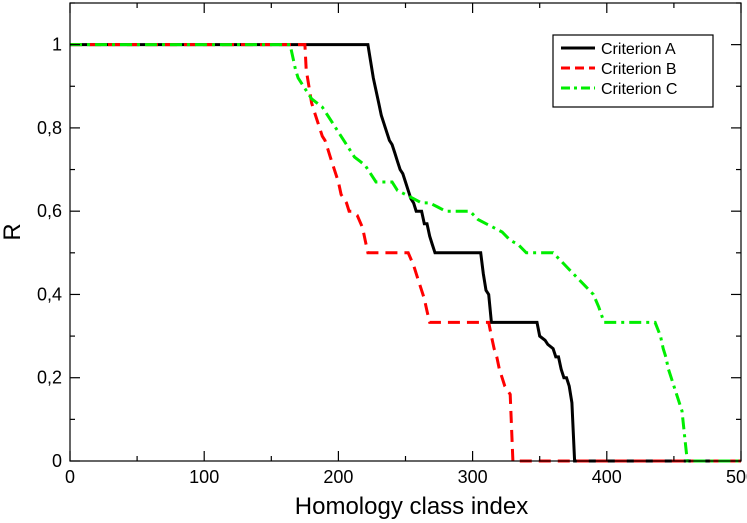 This screenshot has width=747, height=523. Describe the element at coordinates (57, 45) in the screenshot. I see `y-tick-label: 1` at that location.